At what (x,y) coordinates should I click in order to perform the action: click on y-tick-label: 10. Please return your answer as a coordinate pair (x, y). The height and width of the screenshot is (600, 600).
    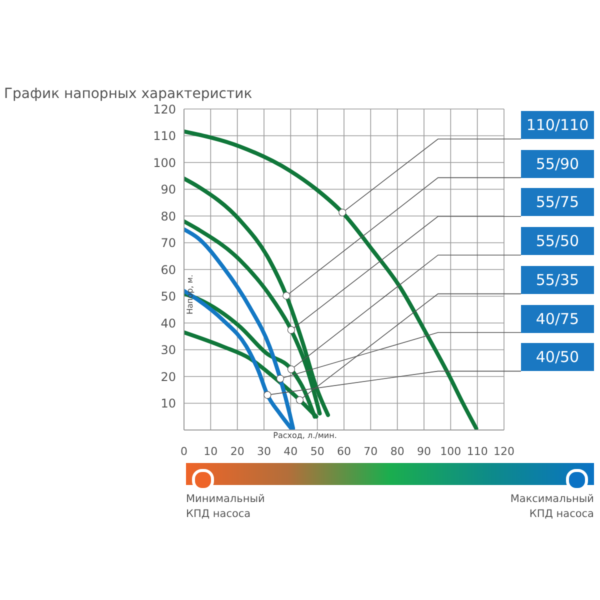
    Looking at the image, I should click on (168, 403).